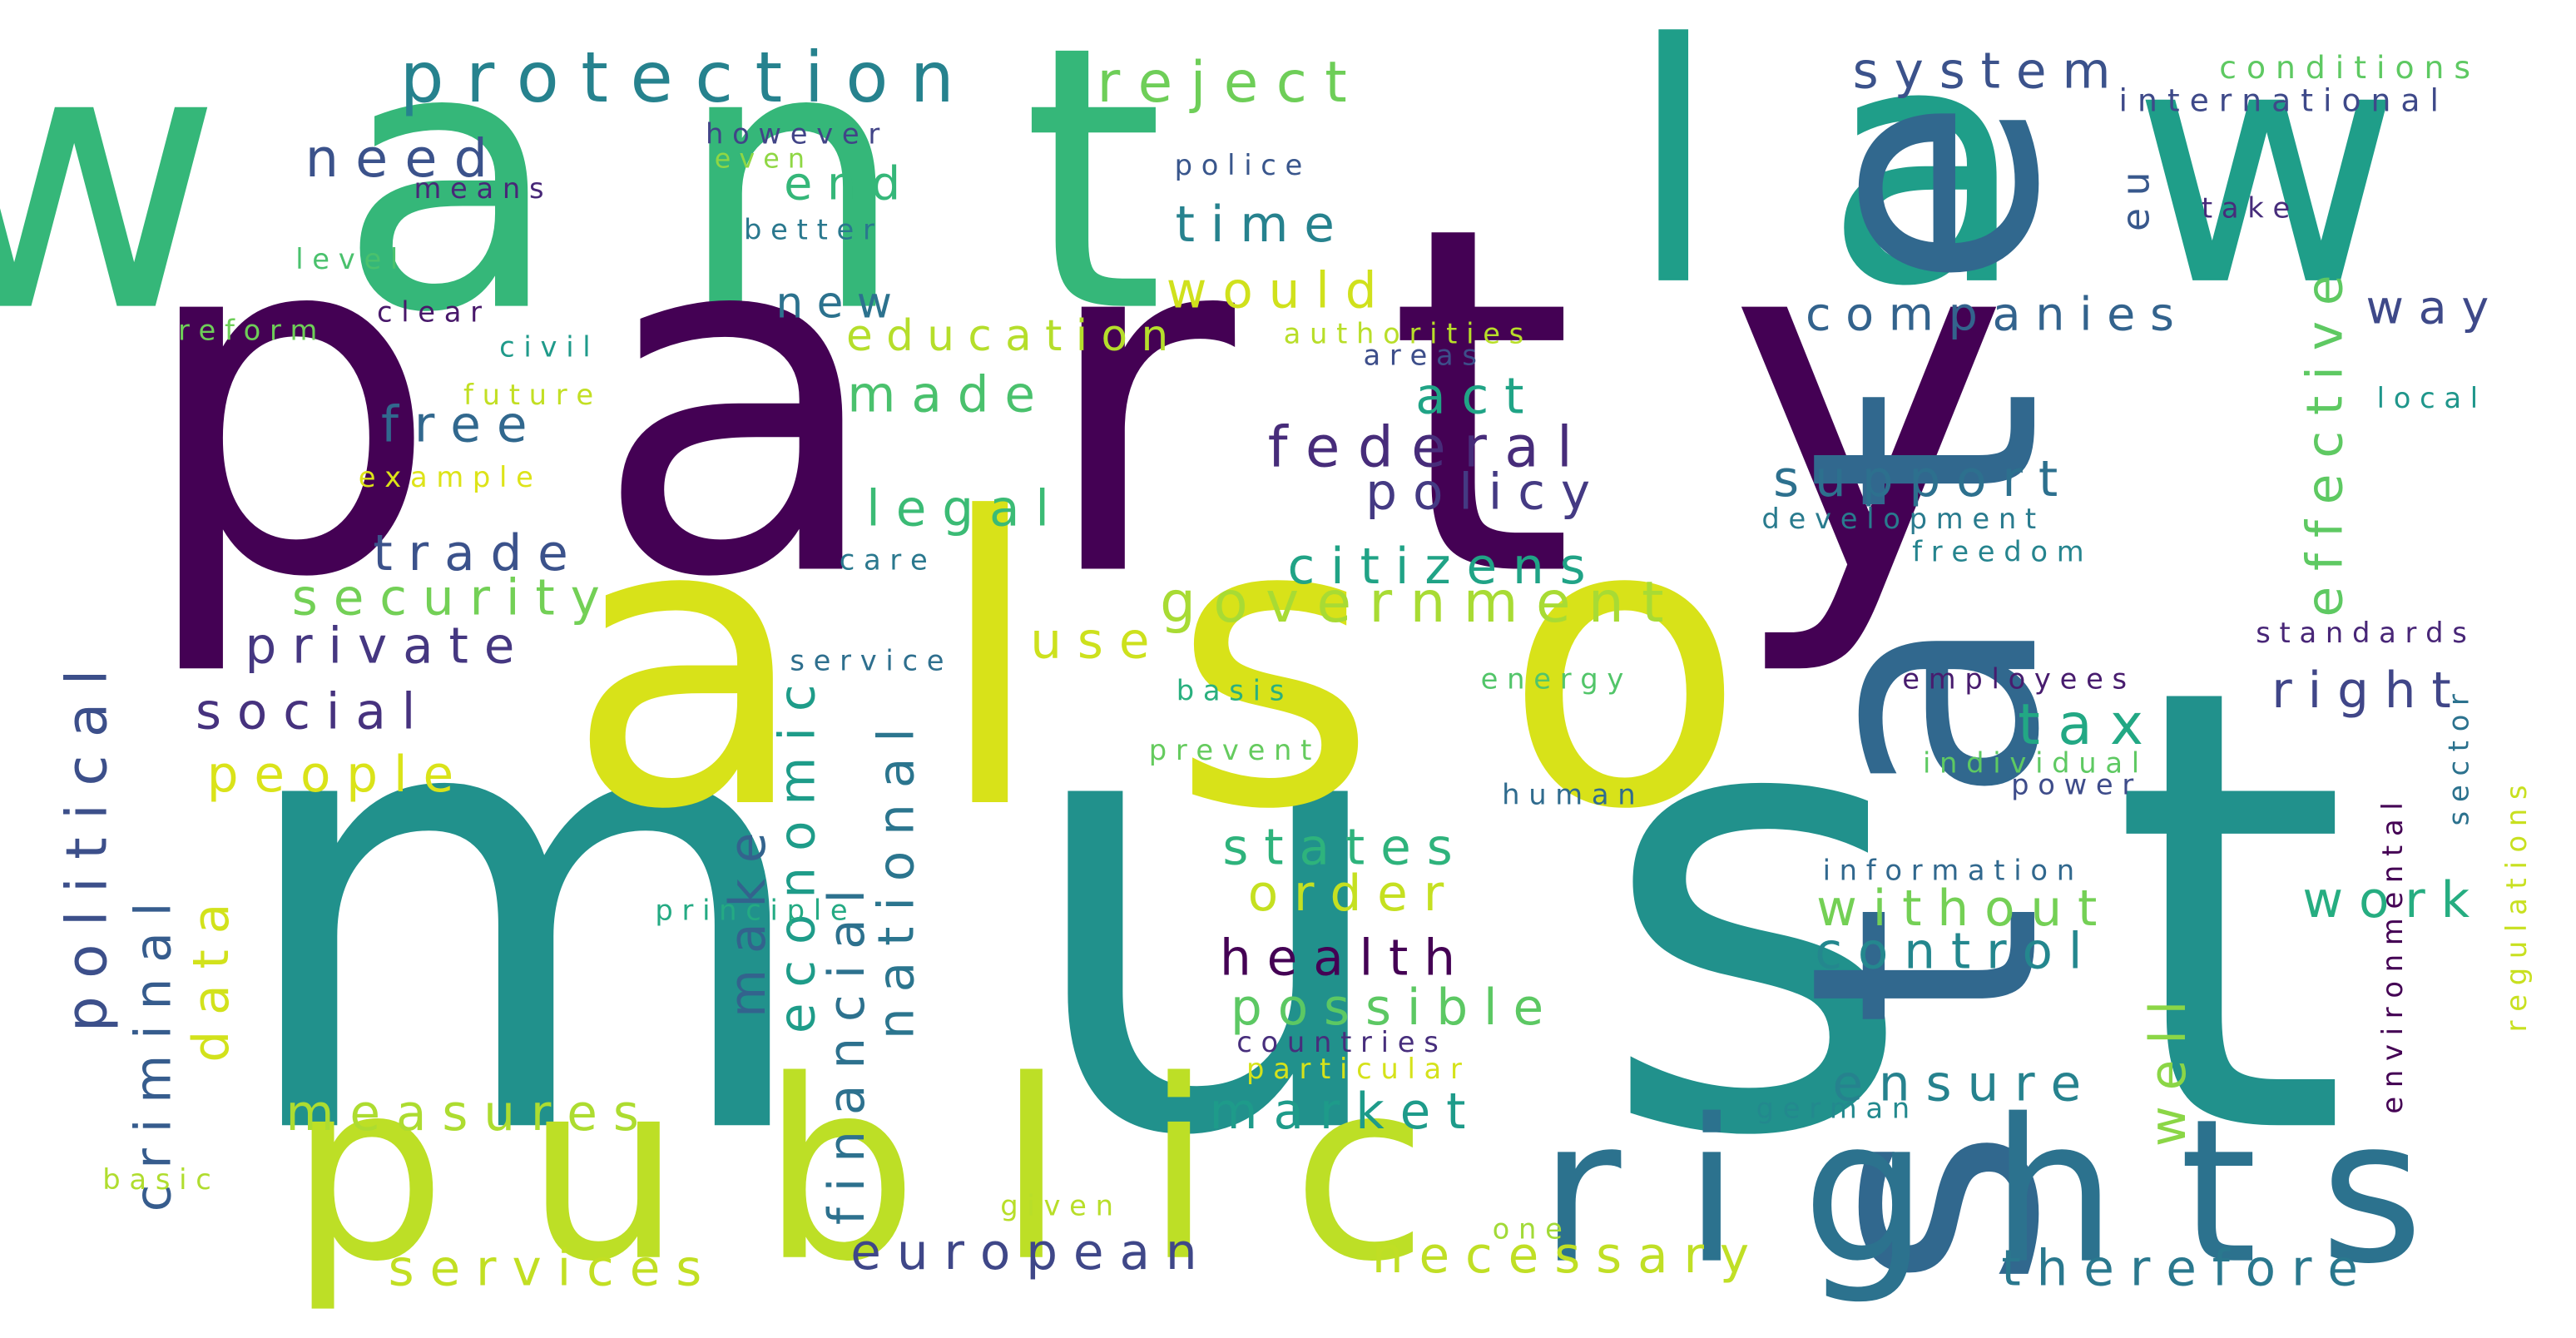 The image size is (2576, 1338). Describe the element at coordinates (2072, 784) in the screenshot. I see `word-power: p o w e r` at that location.